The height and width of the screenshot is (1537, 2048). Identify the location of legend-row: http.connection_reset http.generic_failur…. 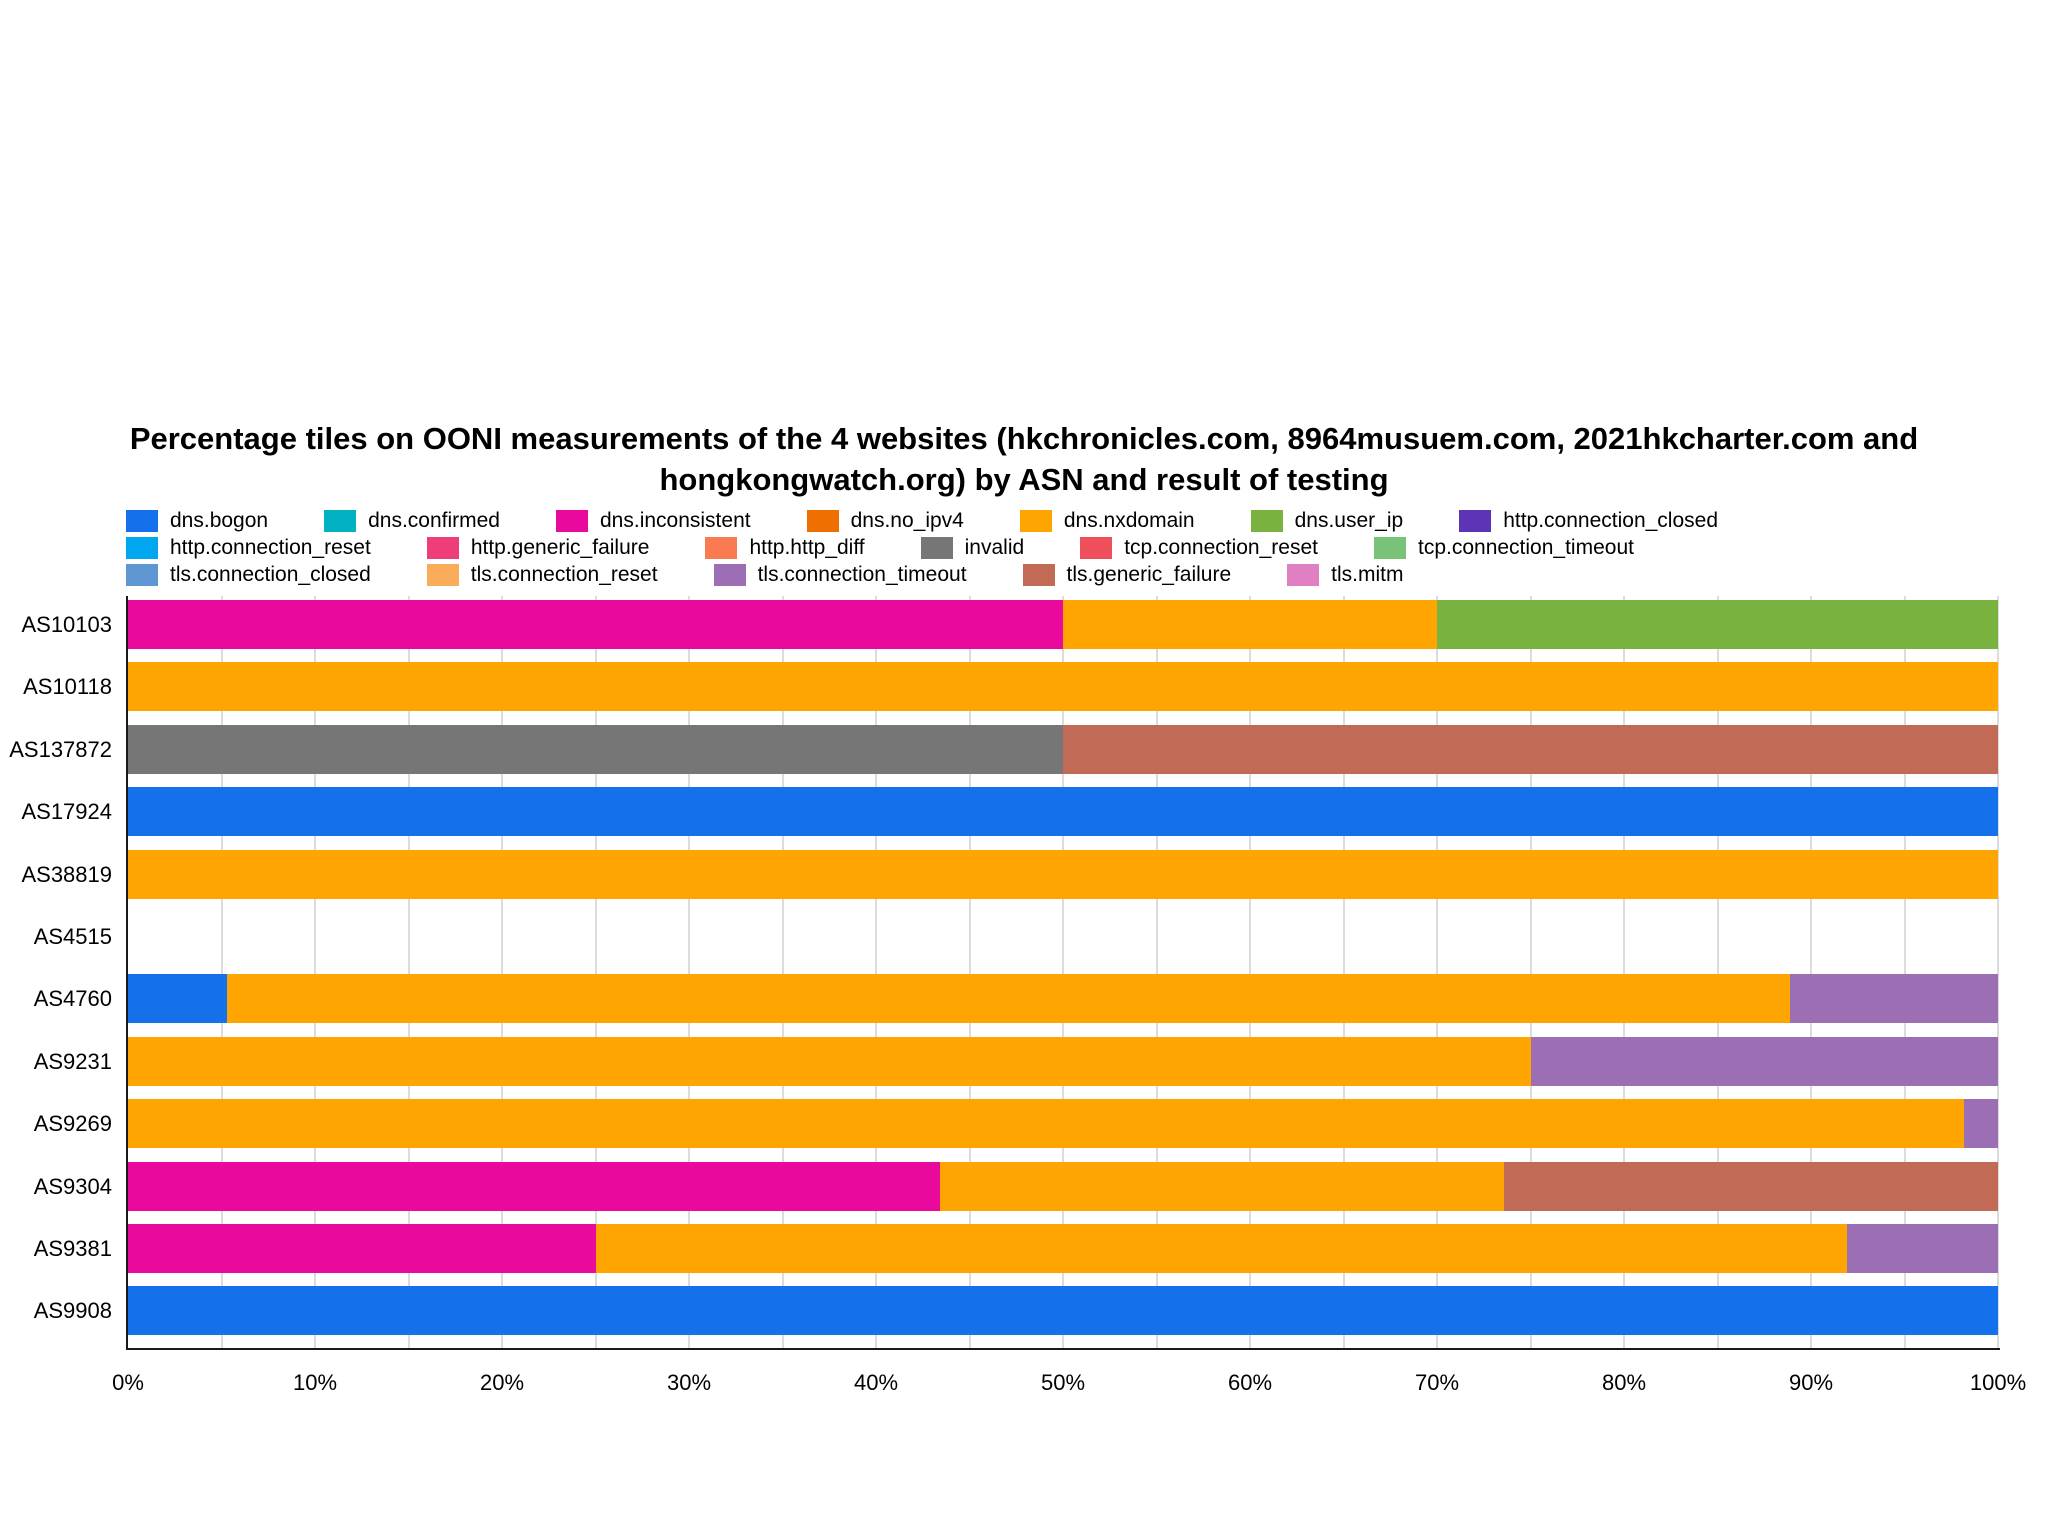
(922, 547).